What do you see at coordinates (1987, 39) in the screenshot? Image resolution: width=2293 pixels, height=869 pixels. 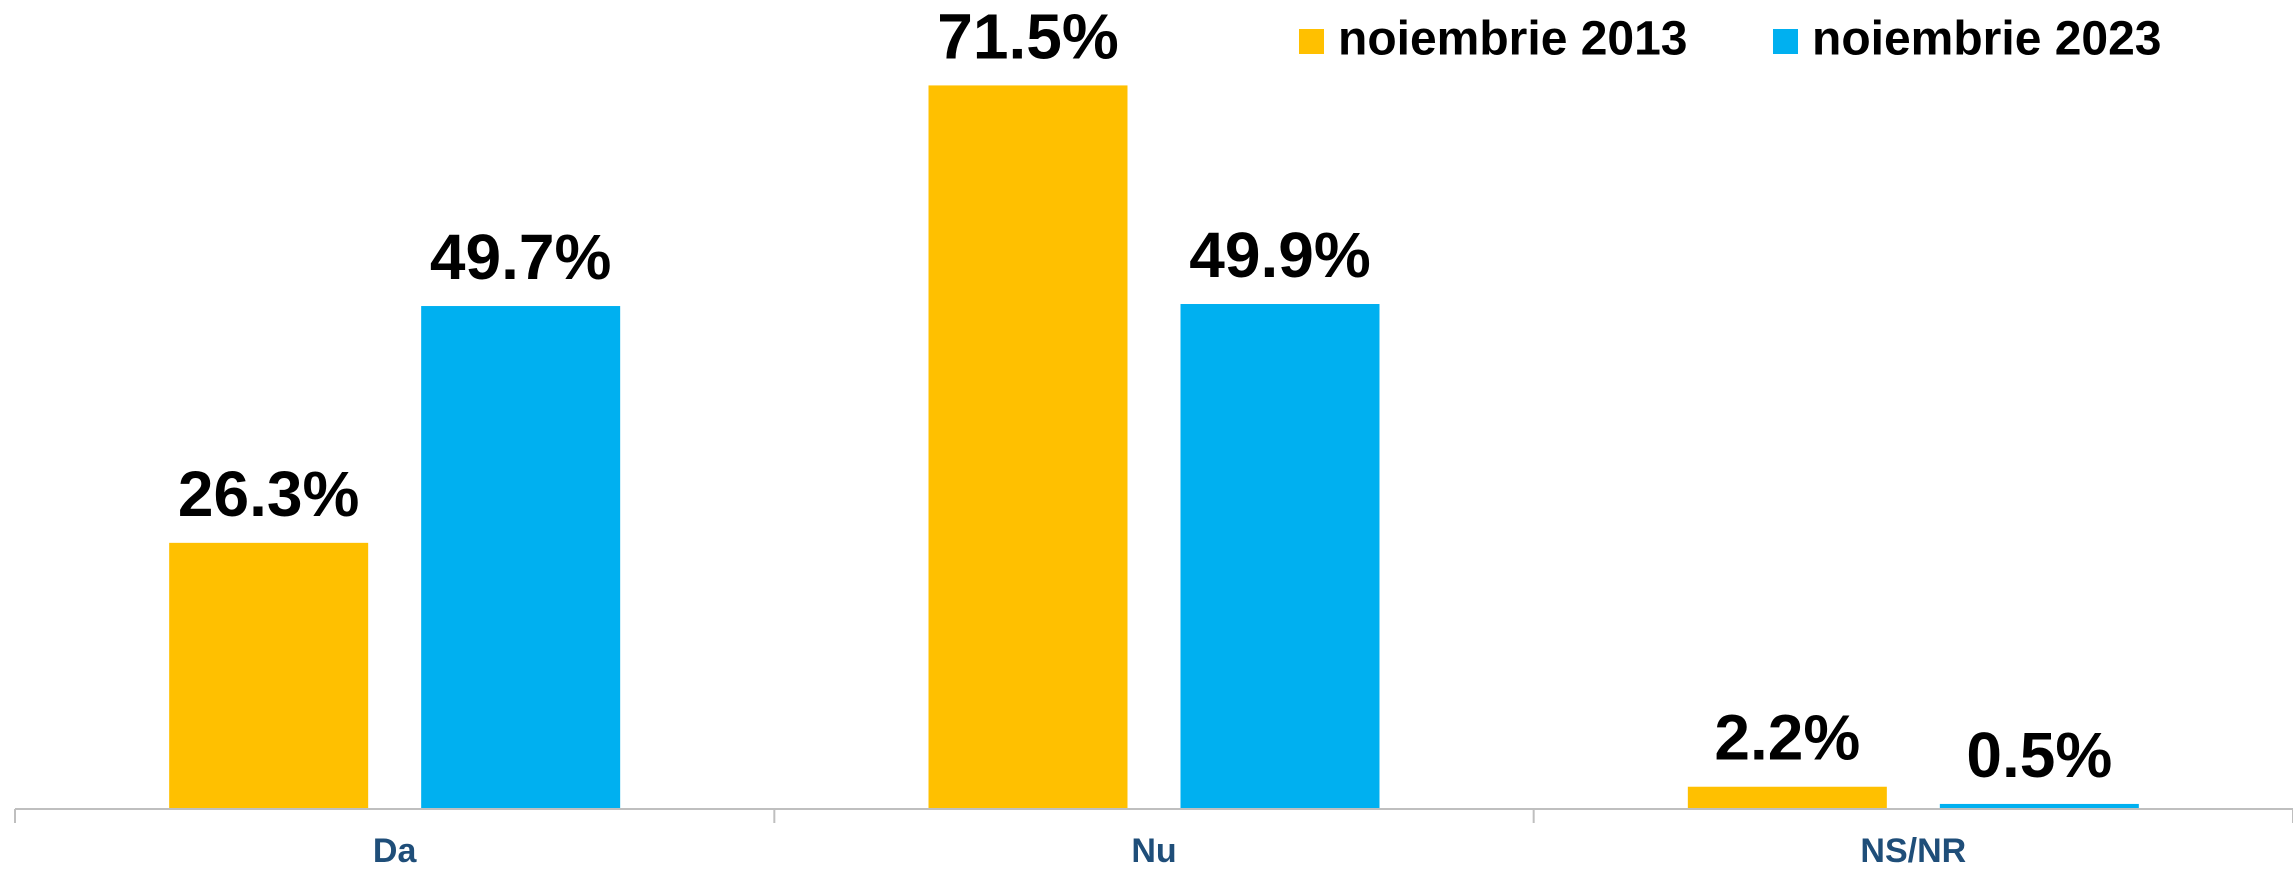 I see `legend-label: noiembrie 2023` at bounding box center [1987, 39].